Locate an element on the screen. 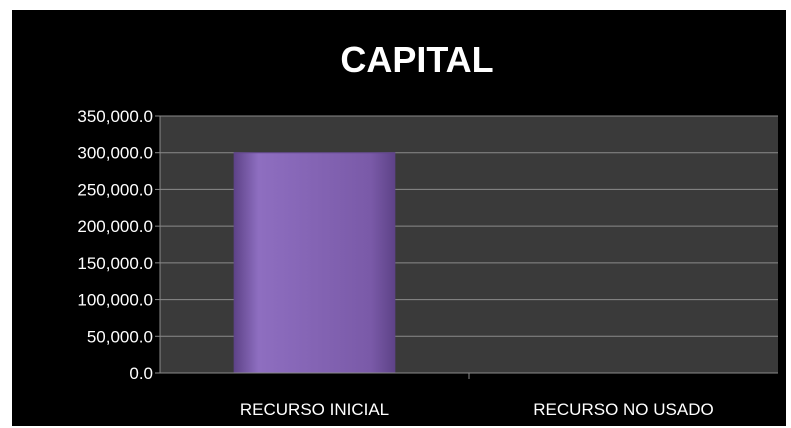  chart-title: CAPITAL is located at coordinates (416, 59).